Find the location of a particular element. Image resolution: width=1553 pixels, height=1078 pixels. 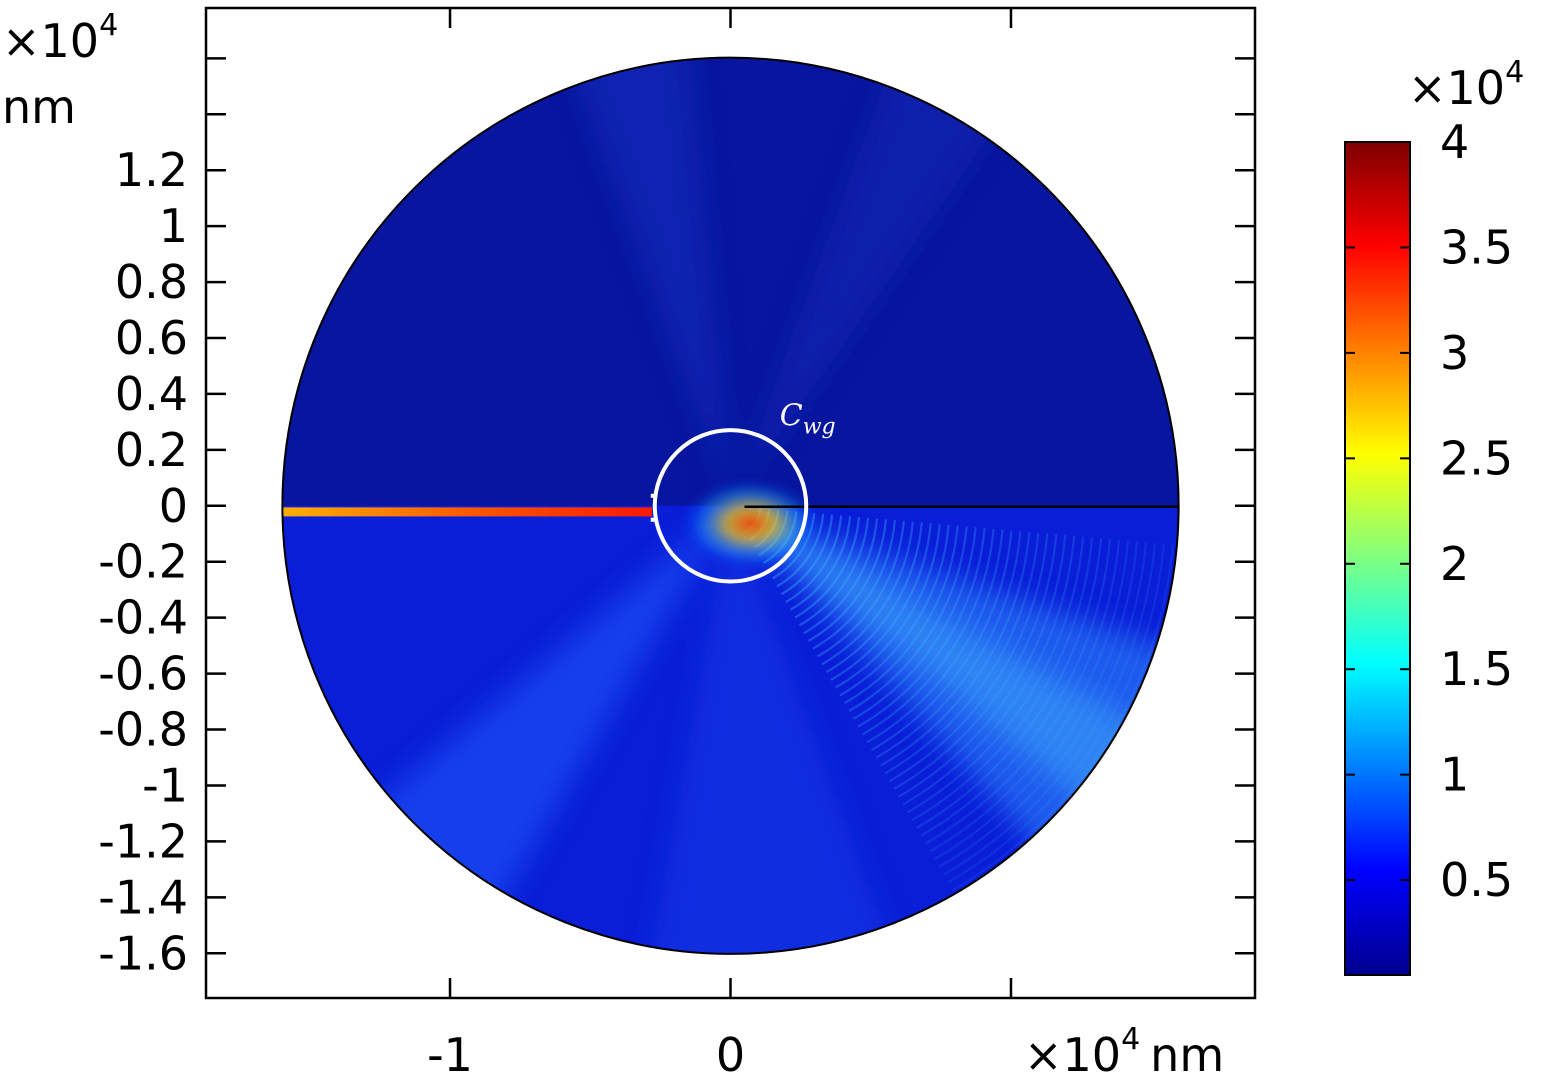

x-axis-multiplier: ×104 nm is located at coordinates (1124, 1050).